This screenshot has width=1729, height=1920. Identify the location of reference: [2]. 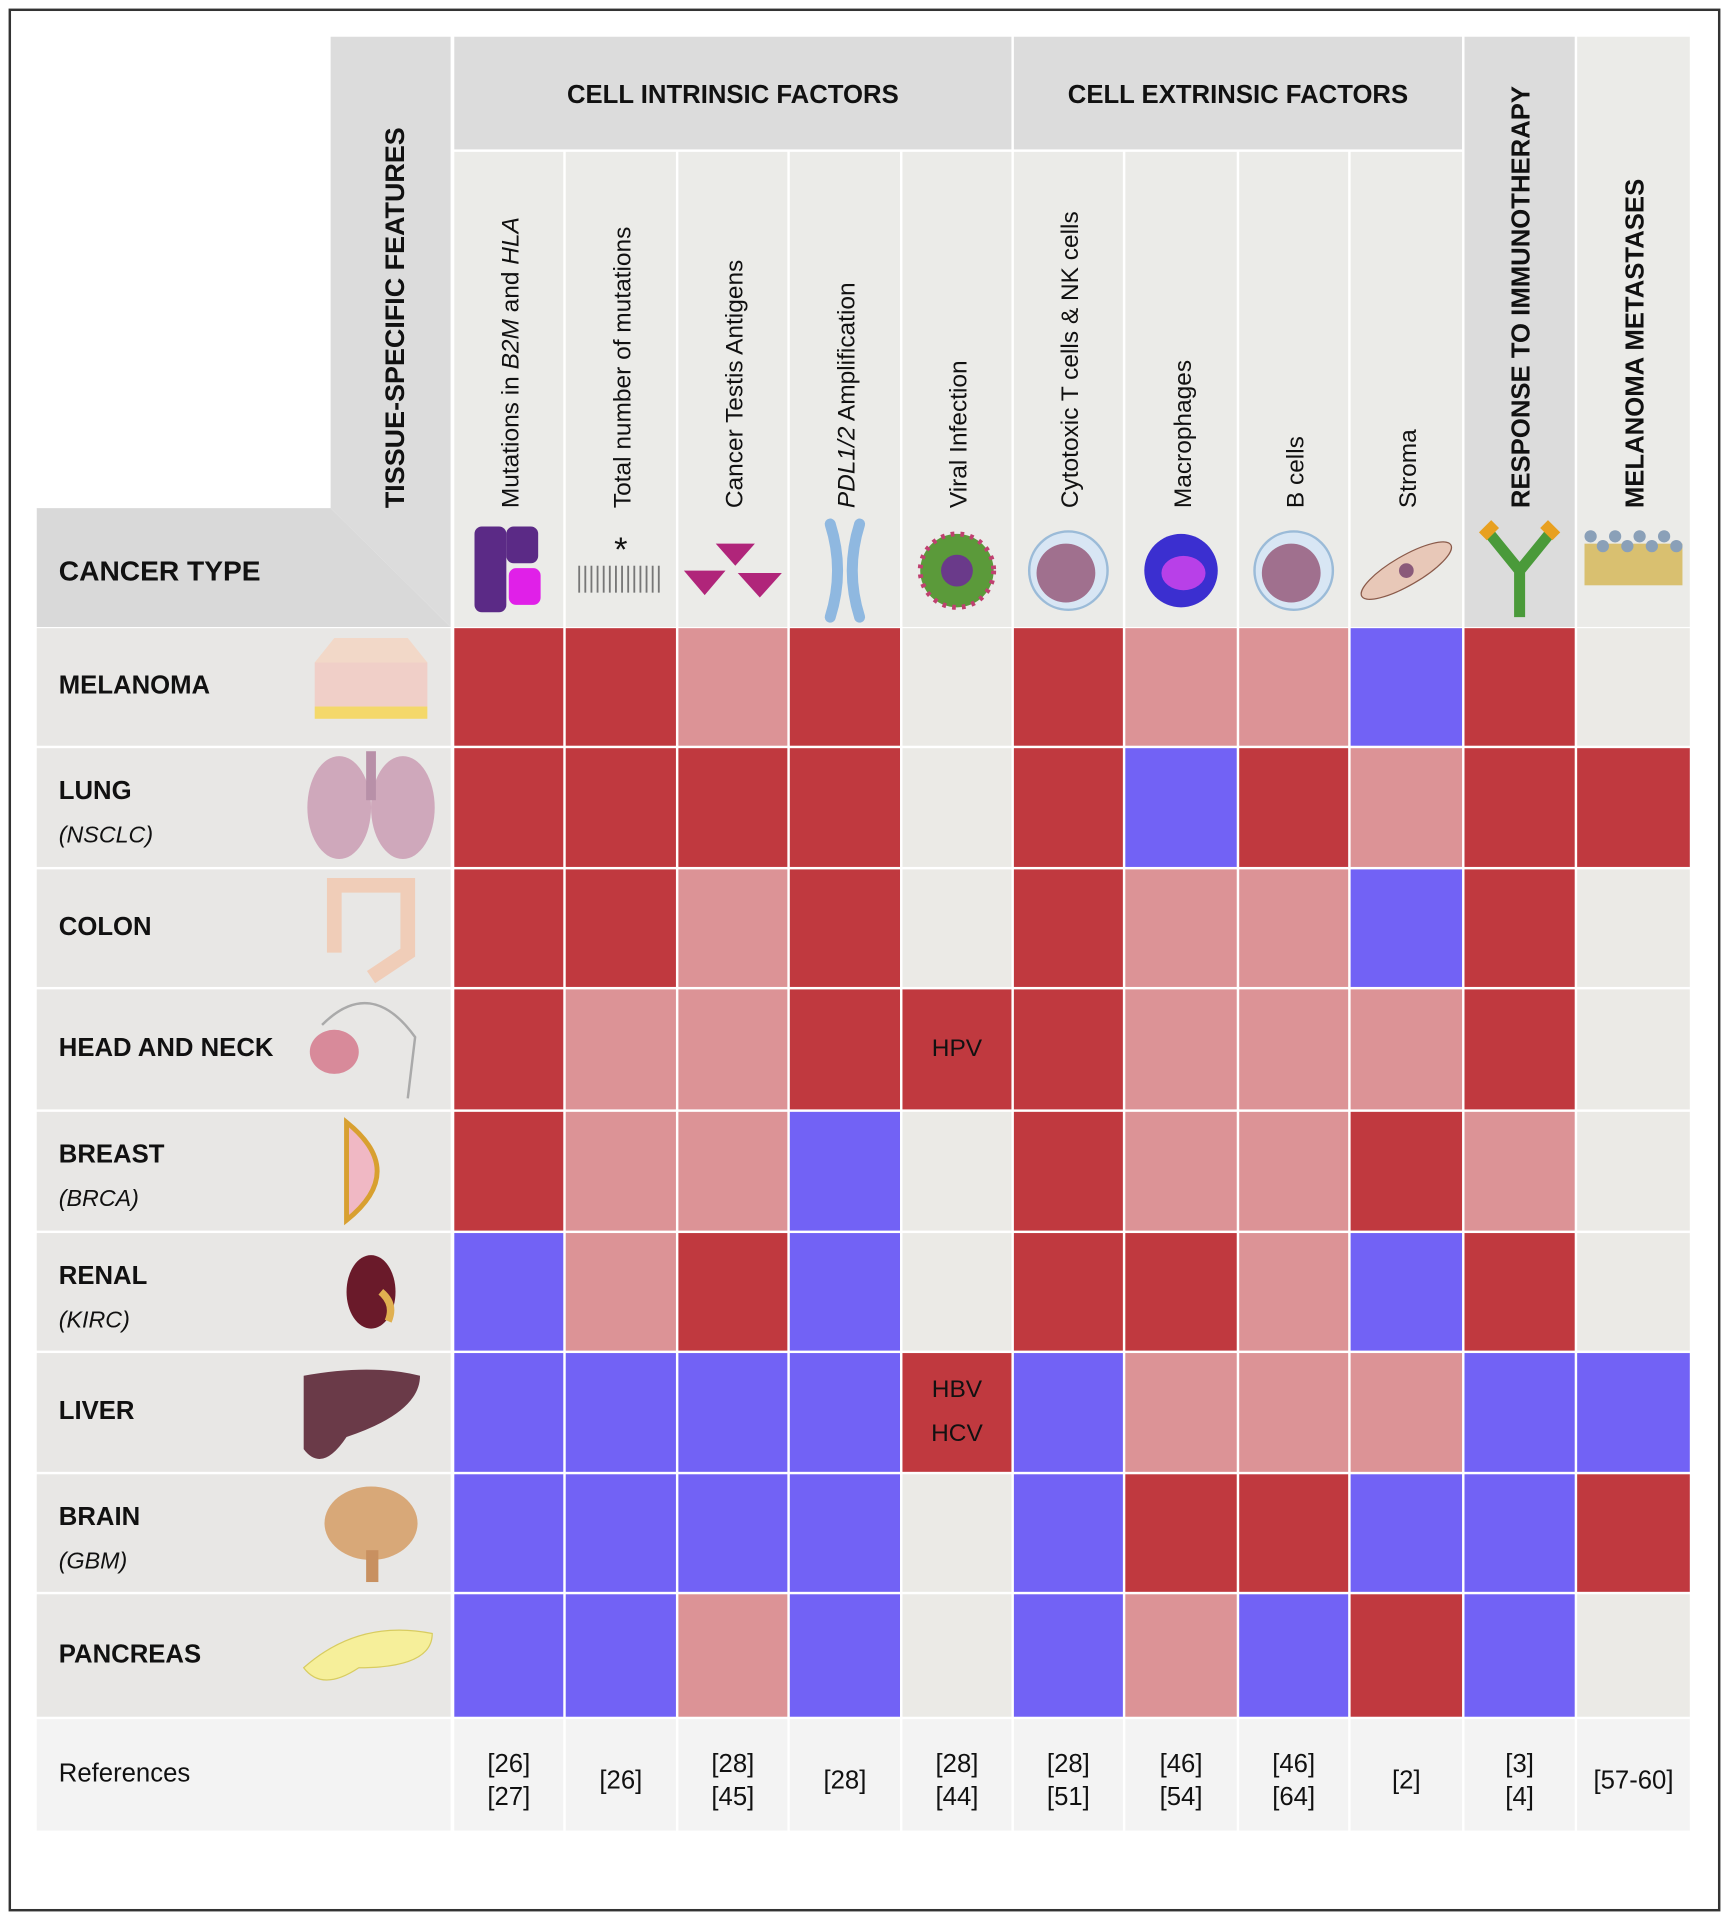
(1406, 1780).